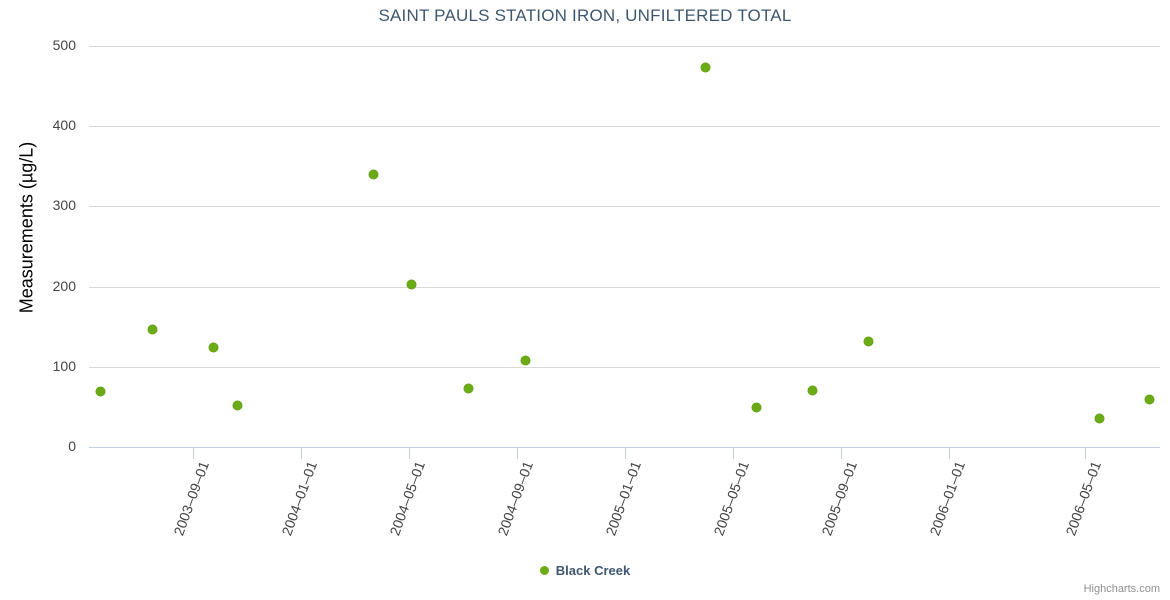 The width and height of the screenshot is (1170, 600). Describe the element at coordinates (947, 498) in the screenshot. I see `x-axis-tick-label: 2006–01–01` at that location.